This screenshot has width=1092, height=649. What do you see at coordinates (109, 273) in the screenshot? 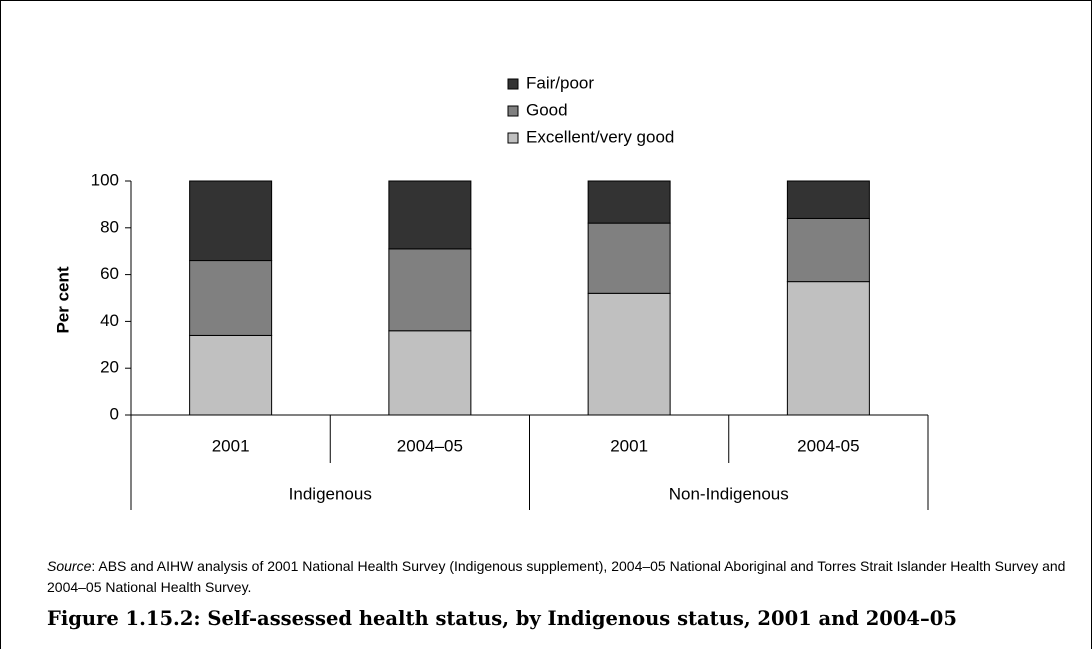
I see `y-tick-label-3: 60` at bounding box center [109, 273].